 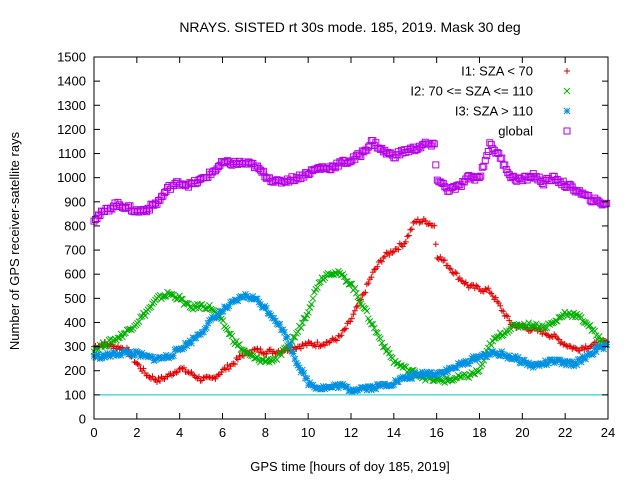 What do you see at coordinates (82, 419) in the screenshot?
I see `y-tick-label: 0` at bounding box center [82, 419].